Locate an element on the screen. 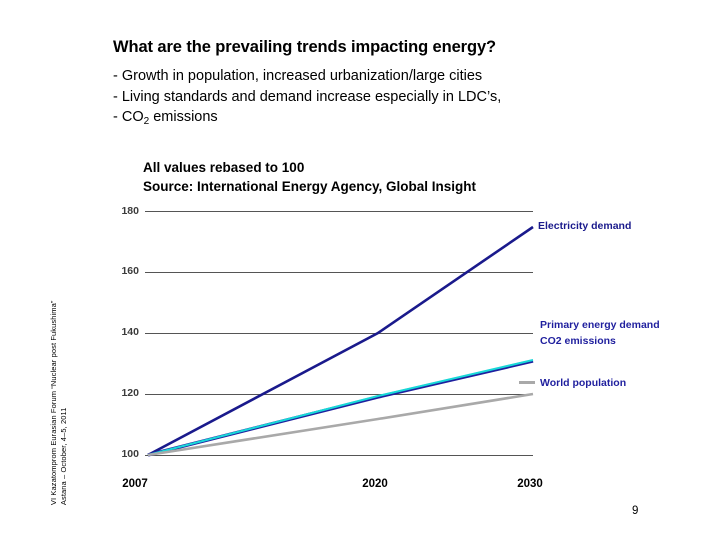 This screenshot has width=720, height=540. y-tick-label-160: 160 is located at coordinates (130, 271).